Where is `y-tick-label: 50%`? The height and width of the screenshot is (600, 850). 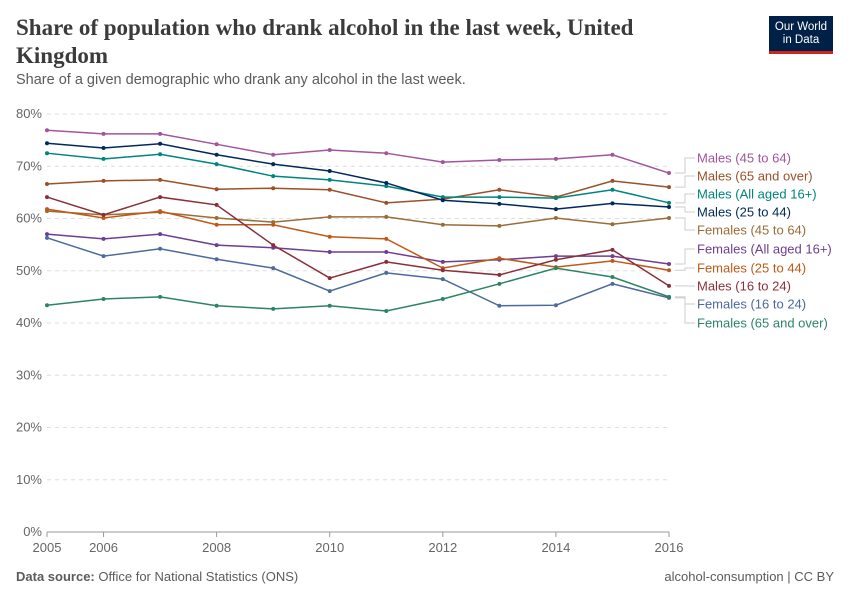
y-tick-label: 50% is located at coordinates (29, 270).